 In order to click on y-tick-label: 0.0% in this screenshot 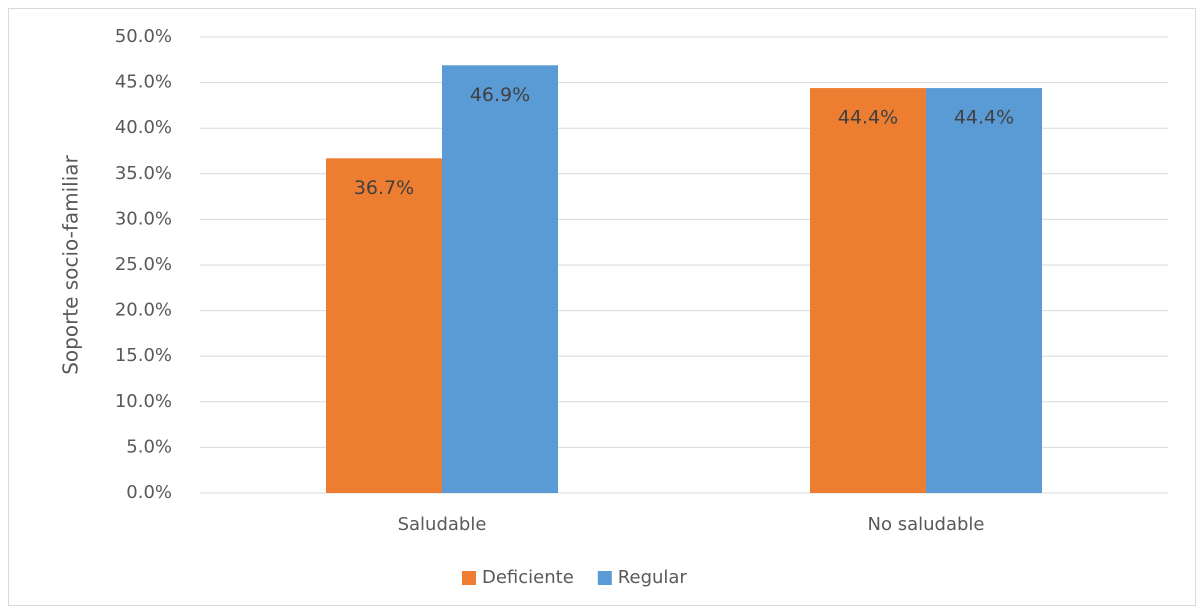, I will do `click(149, 492)`.